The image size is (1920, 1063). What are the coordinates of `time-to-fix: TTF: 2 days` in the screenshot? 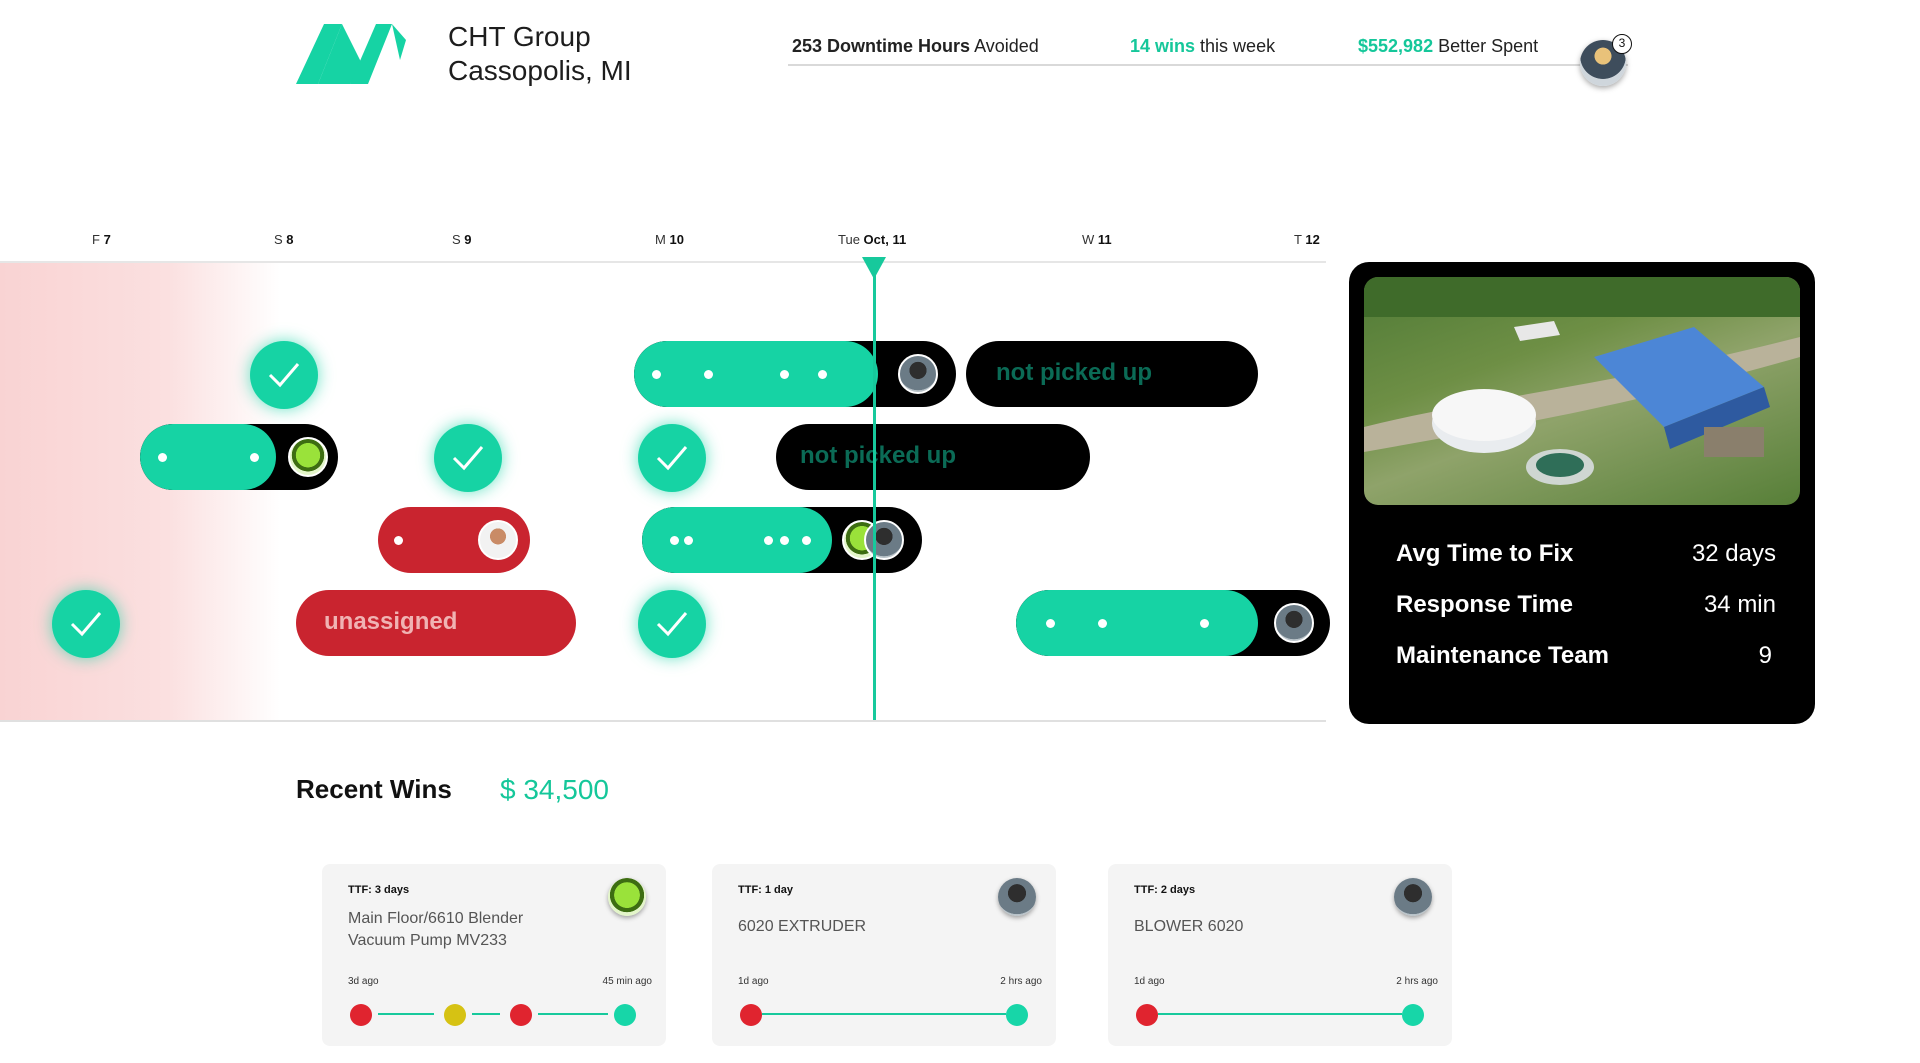 It's located at (1165, 890).